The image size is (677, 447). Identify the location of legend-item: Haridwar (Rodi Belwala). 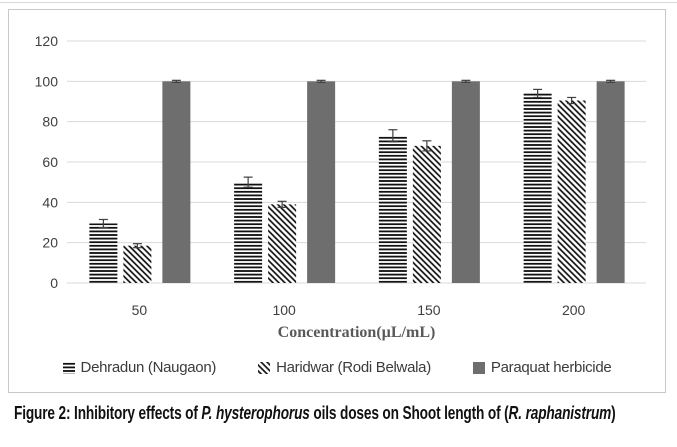
(344, 367).